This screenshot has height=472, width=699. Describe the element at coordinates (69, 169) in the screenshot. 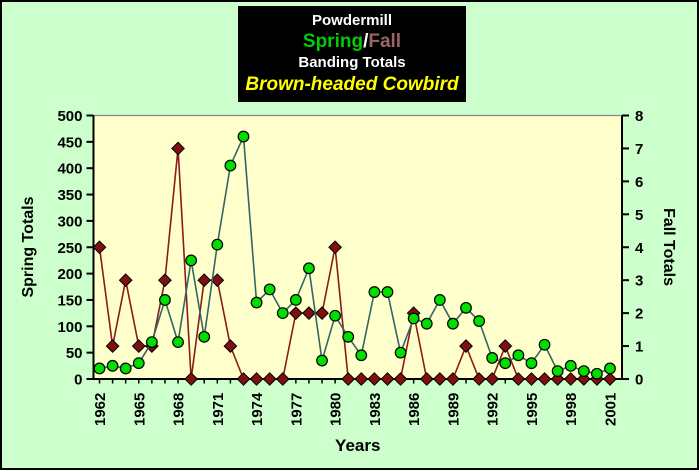

I see `left-tick-label: 400` at that location.